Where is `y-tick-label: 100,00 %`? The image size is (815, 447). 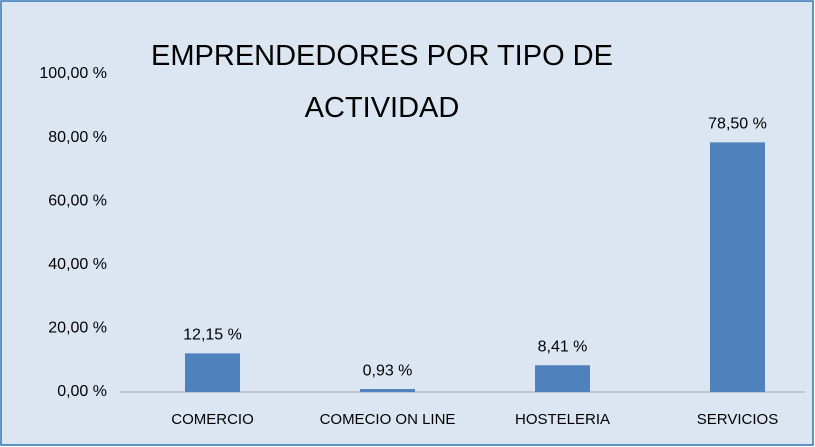 y-tick-label: 100,00 % is located at coordinates (73, 73).